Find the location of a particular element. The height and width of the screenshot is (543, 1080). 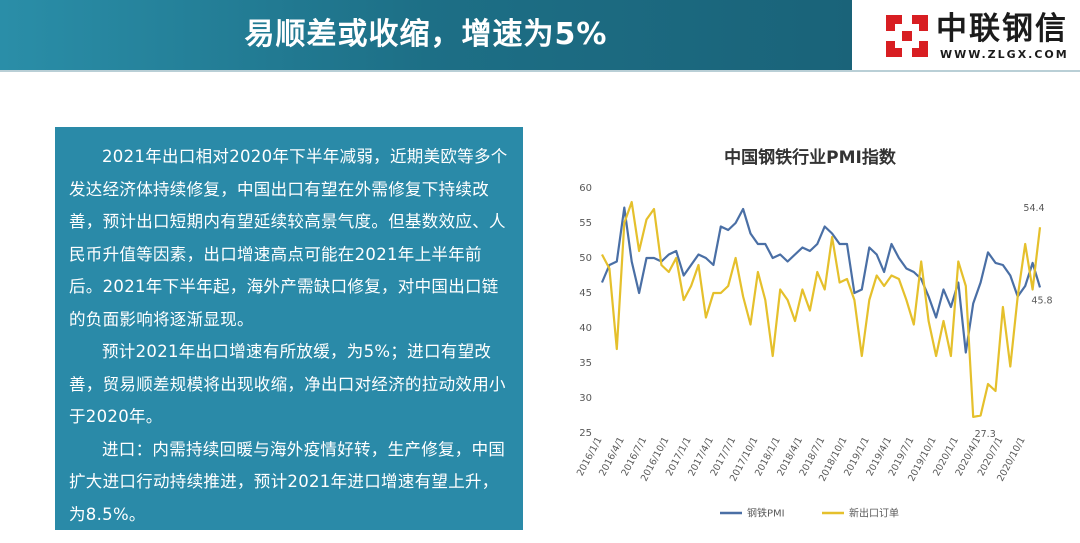

legend-label: 钢铁PMI is located at coordinates (766, 513).